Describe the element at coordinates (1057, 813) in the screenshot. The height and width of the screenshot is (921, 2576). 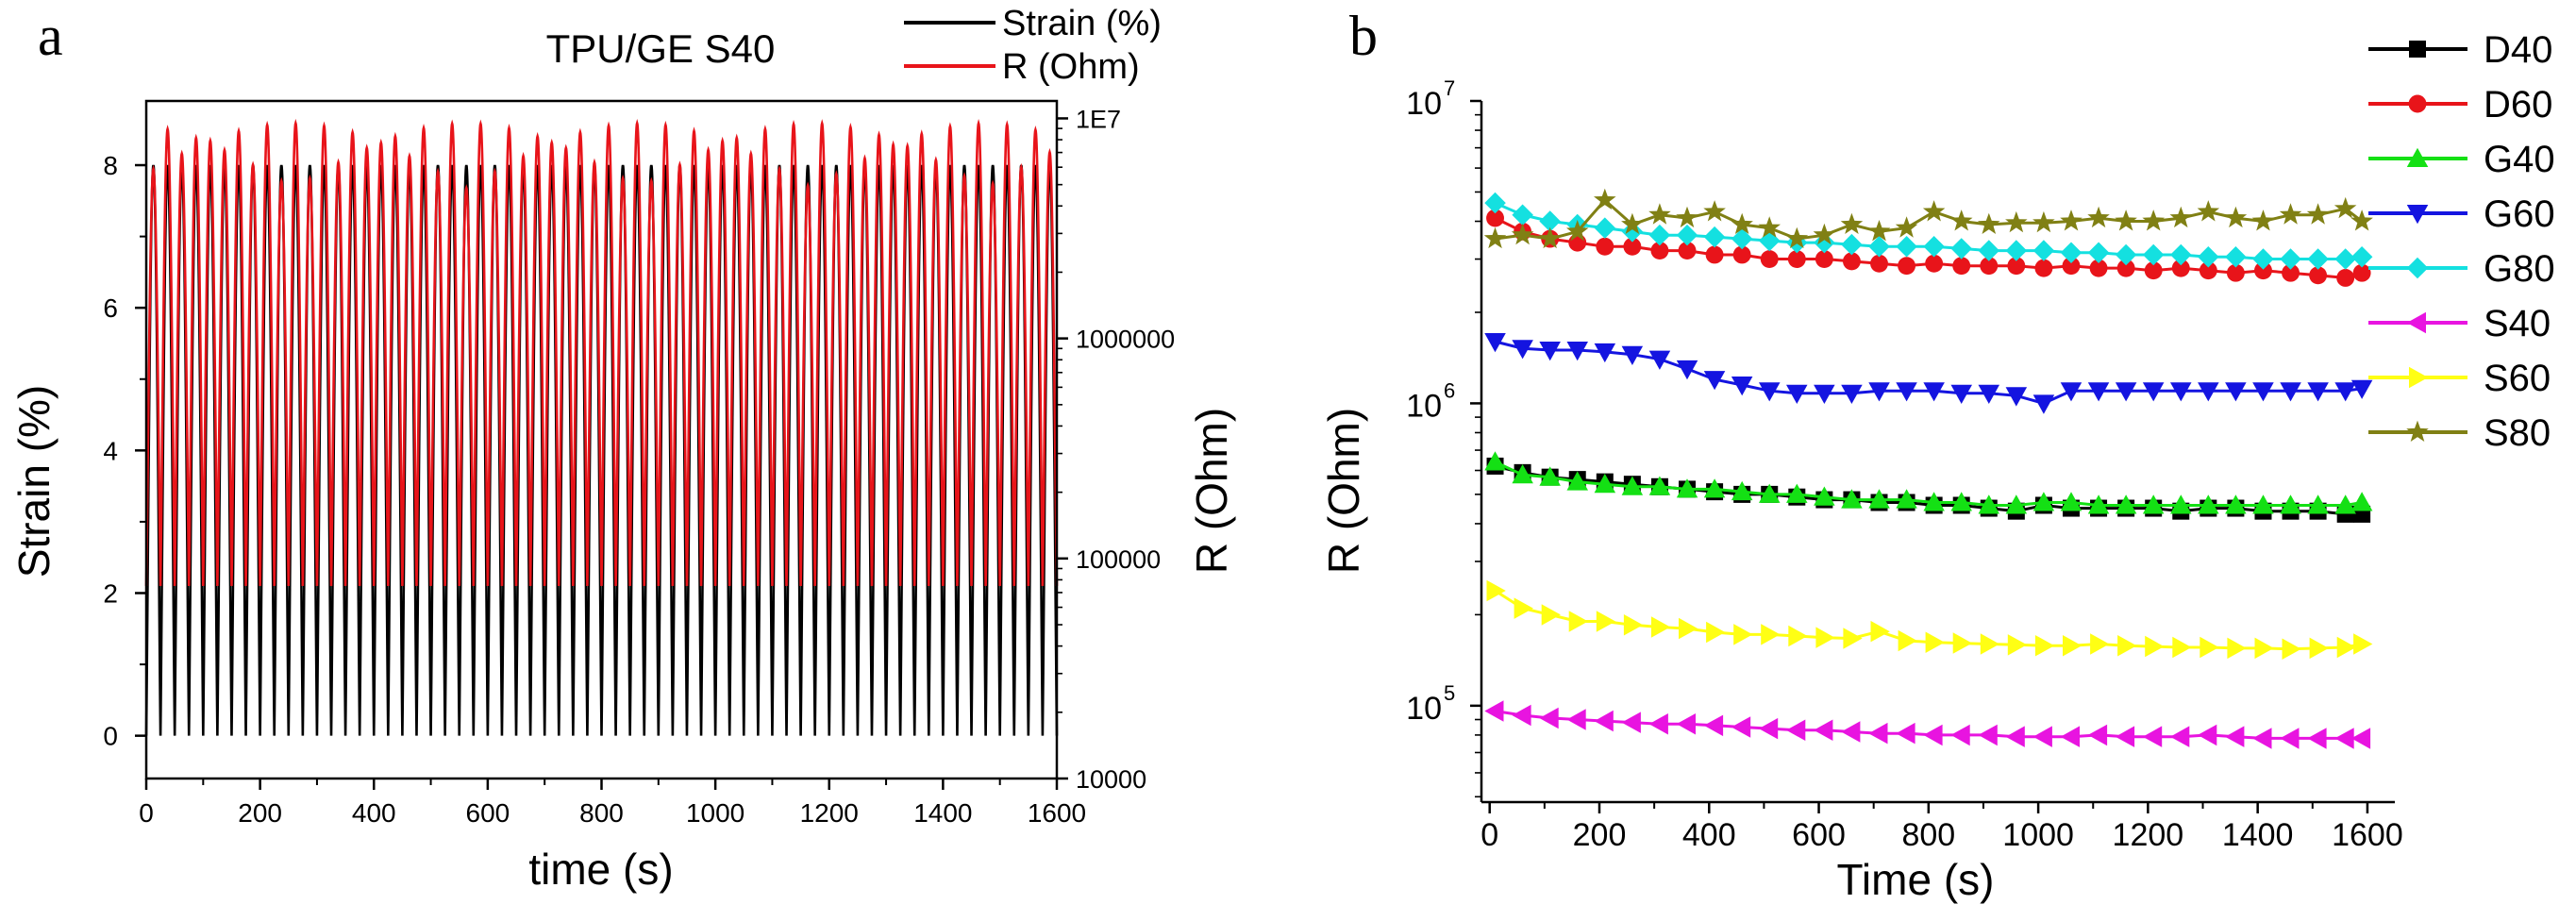
I see `panel-a-x-tick-label: 1600` at that location.